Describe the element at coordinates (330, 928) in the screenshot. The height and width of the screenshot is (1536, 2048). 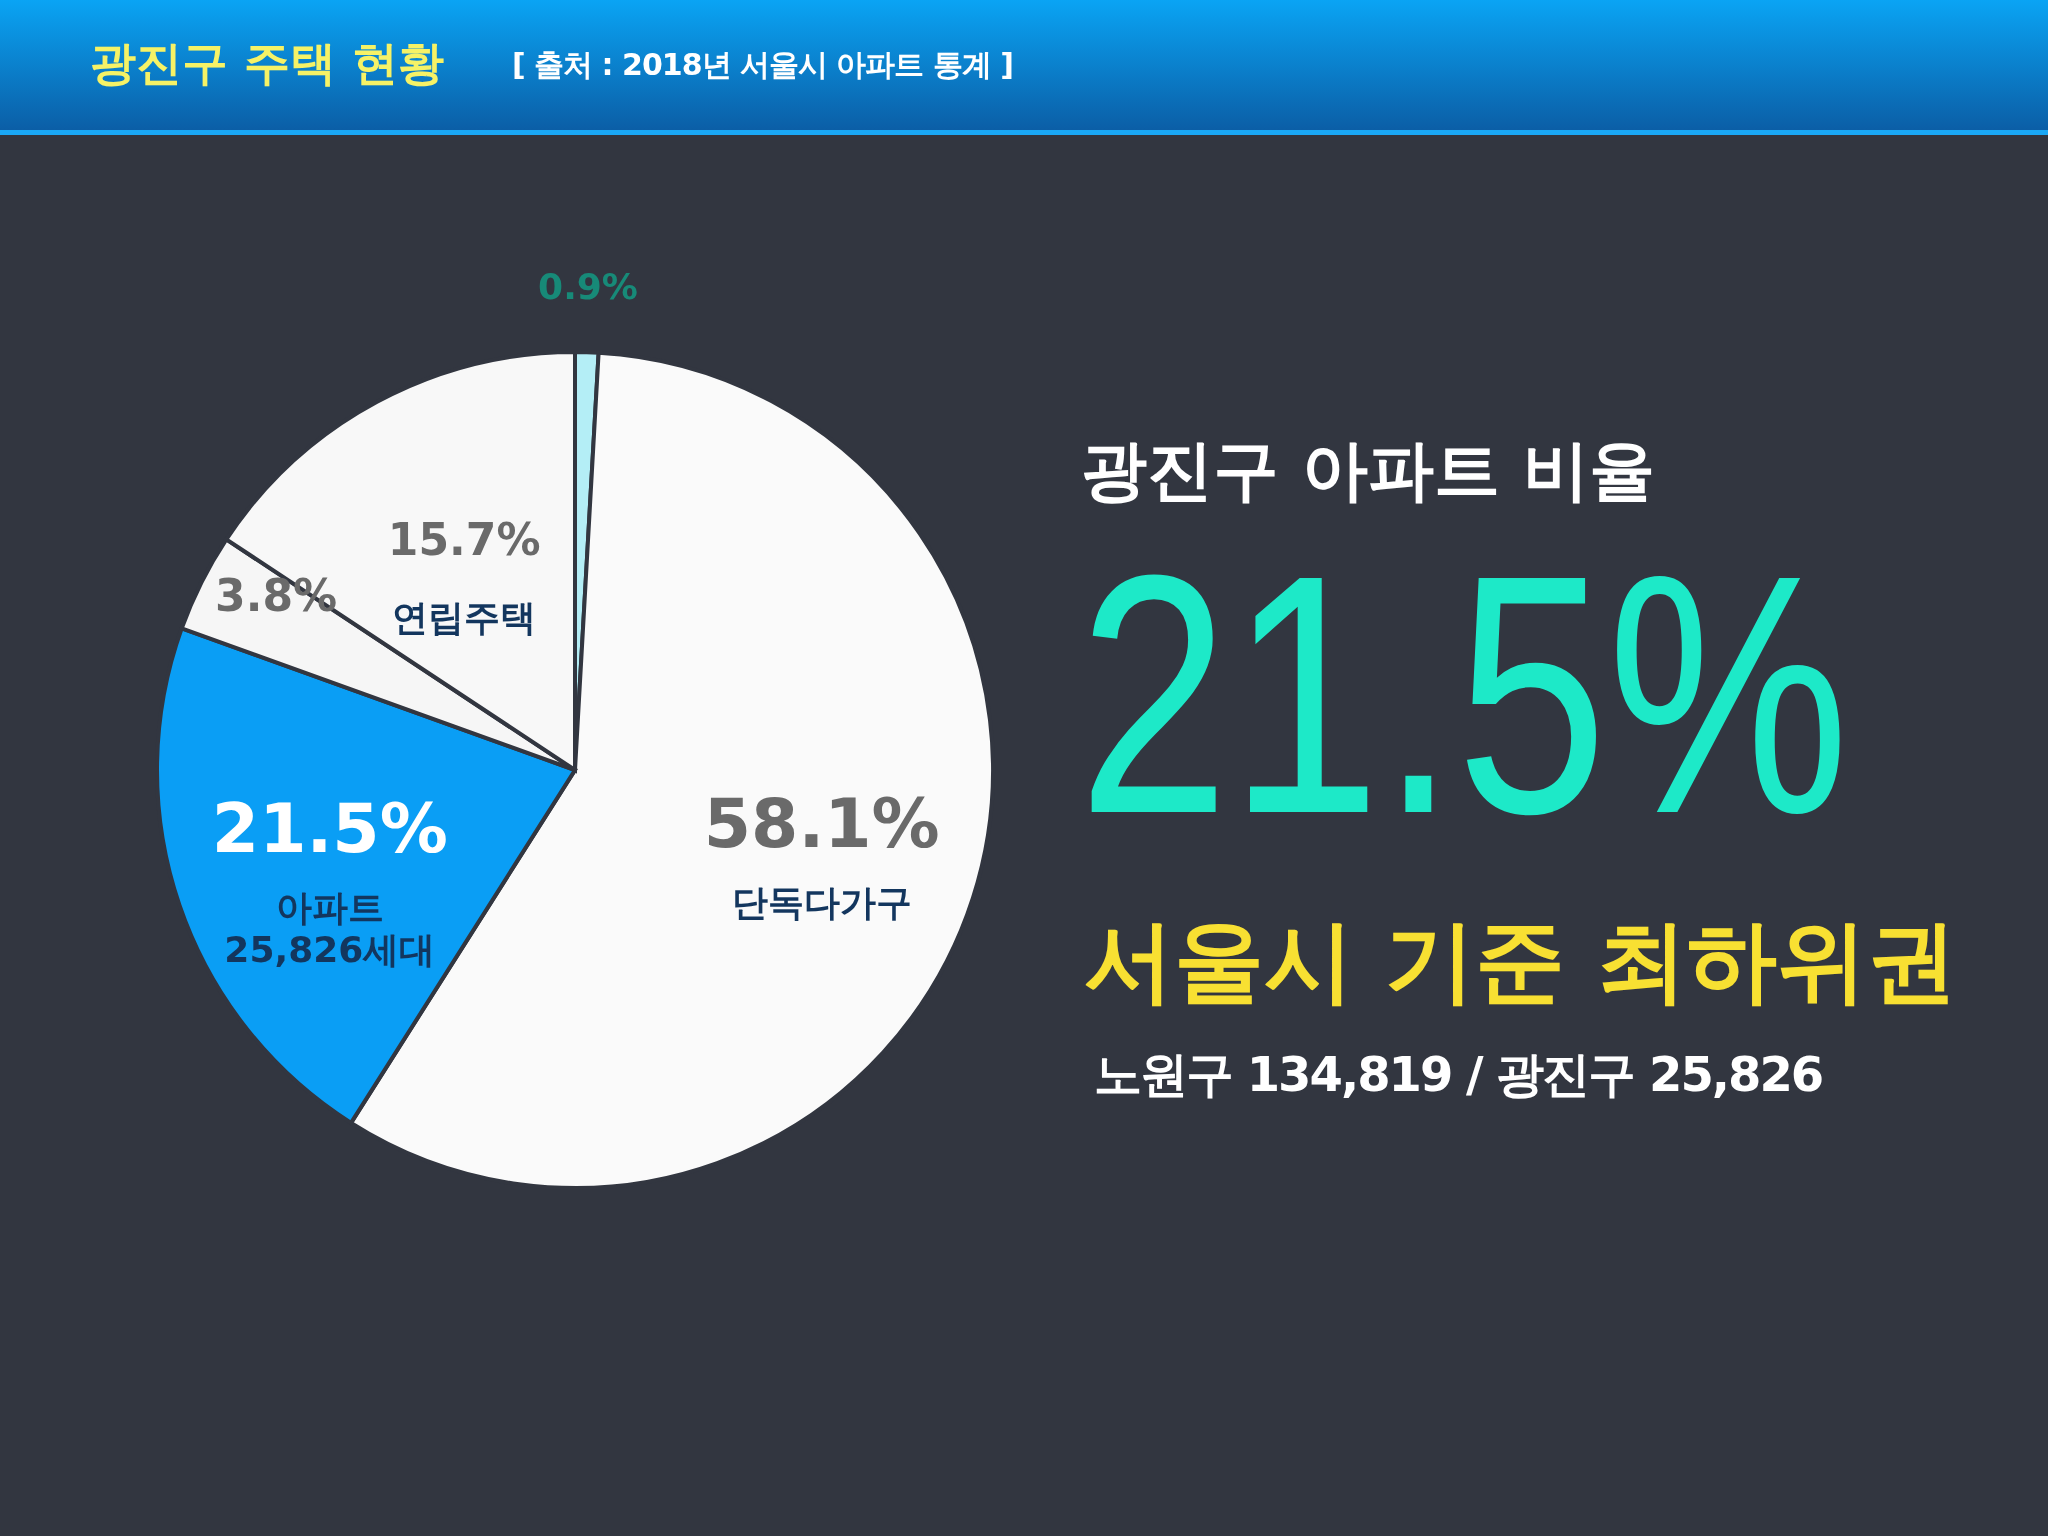
I see `slice-label: 아파트 25,826세대` at that location.